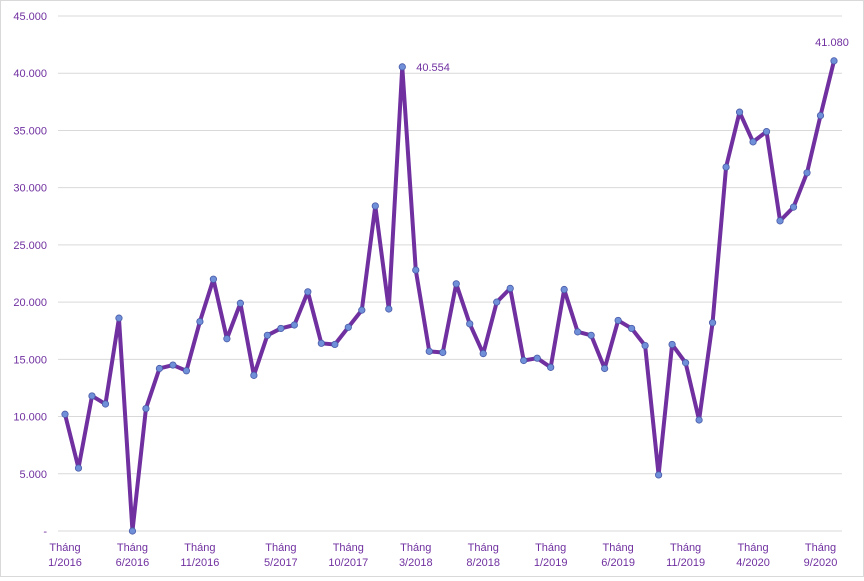 The width and height of the screenshot is (864, 581). What do you see at coordinates (618, 555) in the screenshot?
I see `x-tick-label: Tháng 6/2019` at bounding box center [618, 555].